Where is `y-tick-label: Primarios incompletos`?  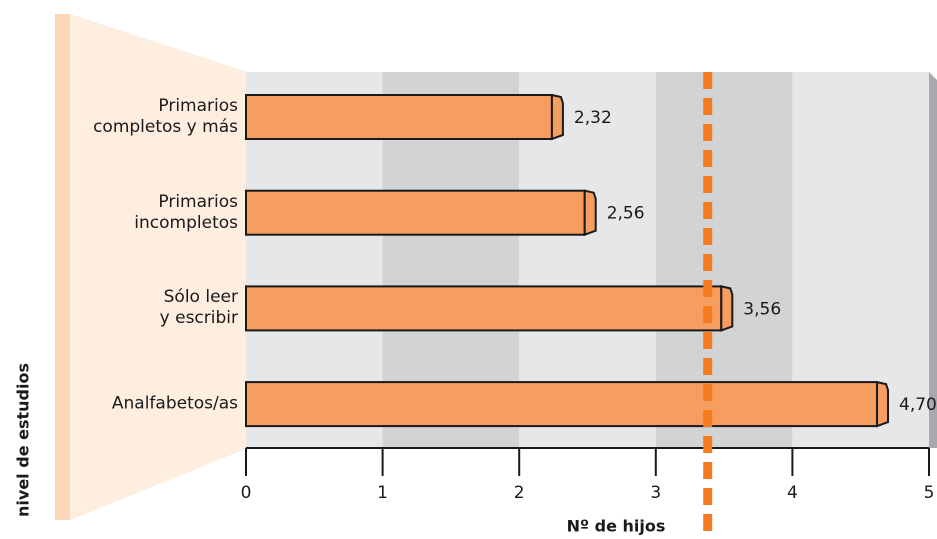 y-tick-label: Primarios incompletos is located at coordinates (186, 212).